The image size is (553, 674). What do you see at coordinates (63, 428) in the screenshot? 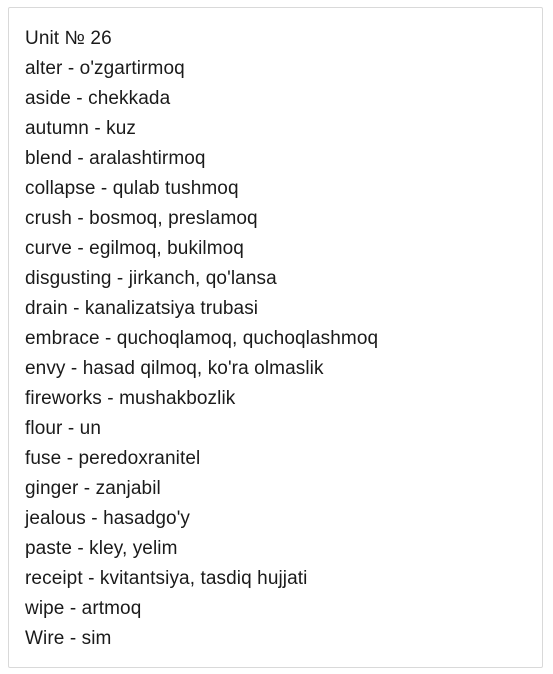
I see `vocab-entry: flour - un` at bounding box center [63, 428].